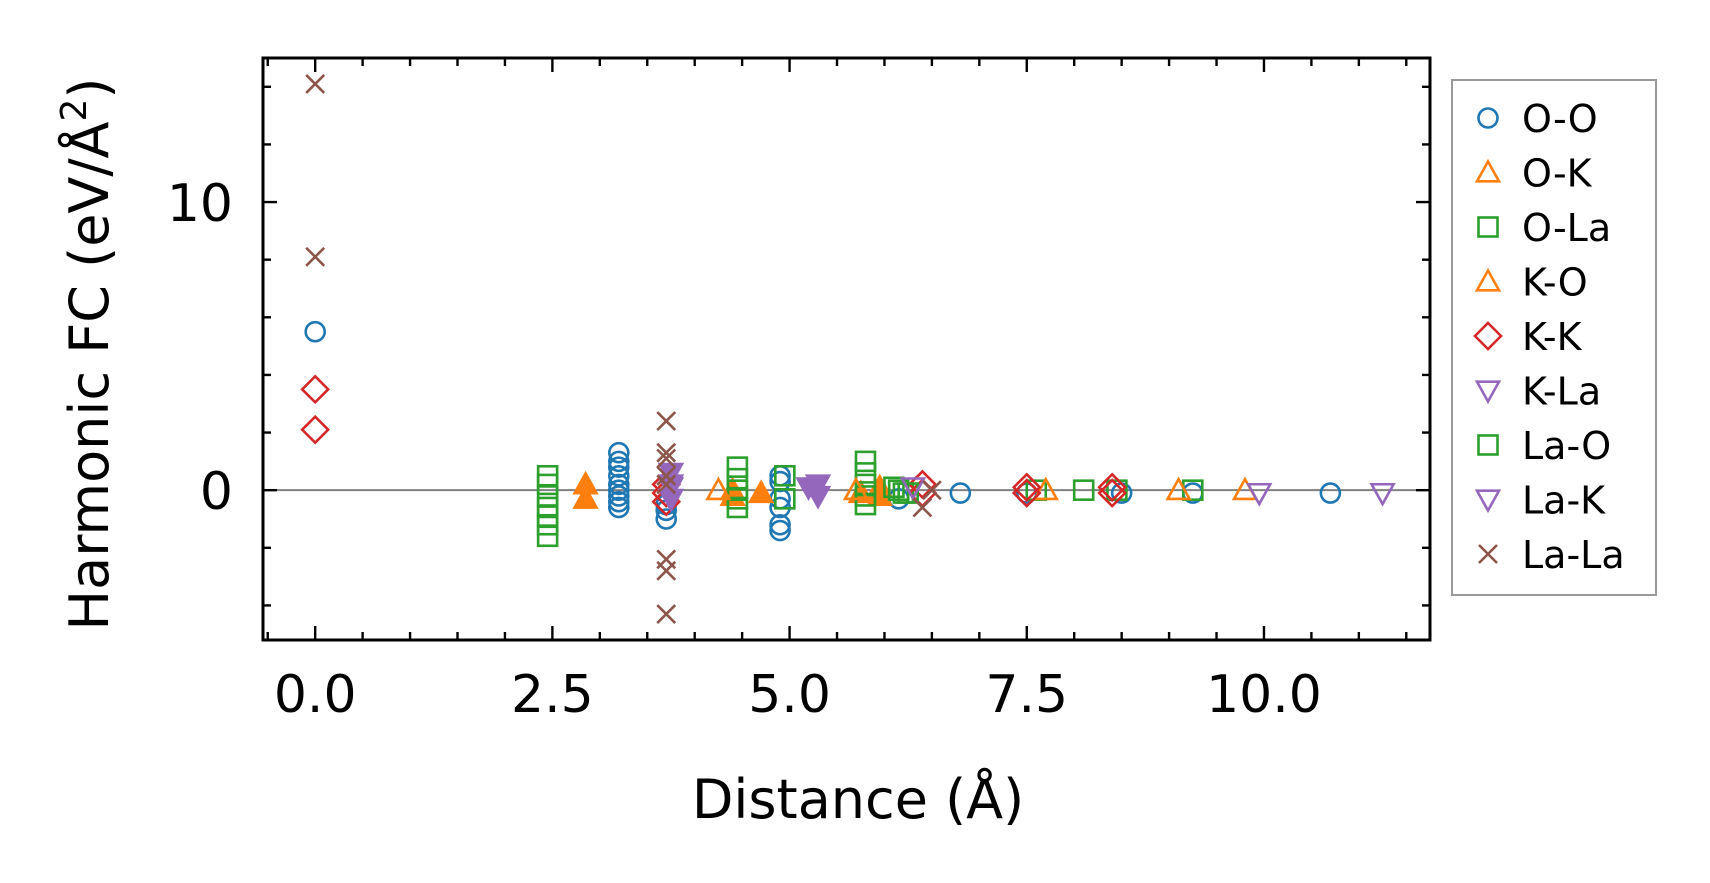 The image size is (1710, 883). Describe the element at coordinates (1566, 446) in the screenshot. I see `legend-label: La-O` at that location.